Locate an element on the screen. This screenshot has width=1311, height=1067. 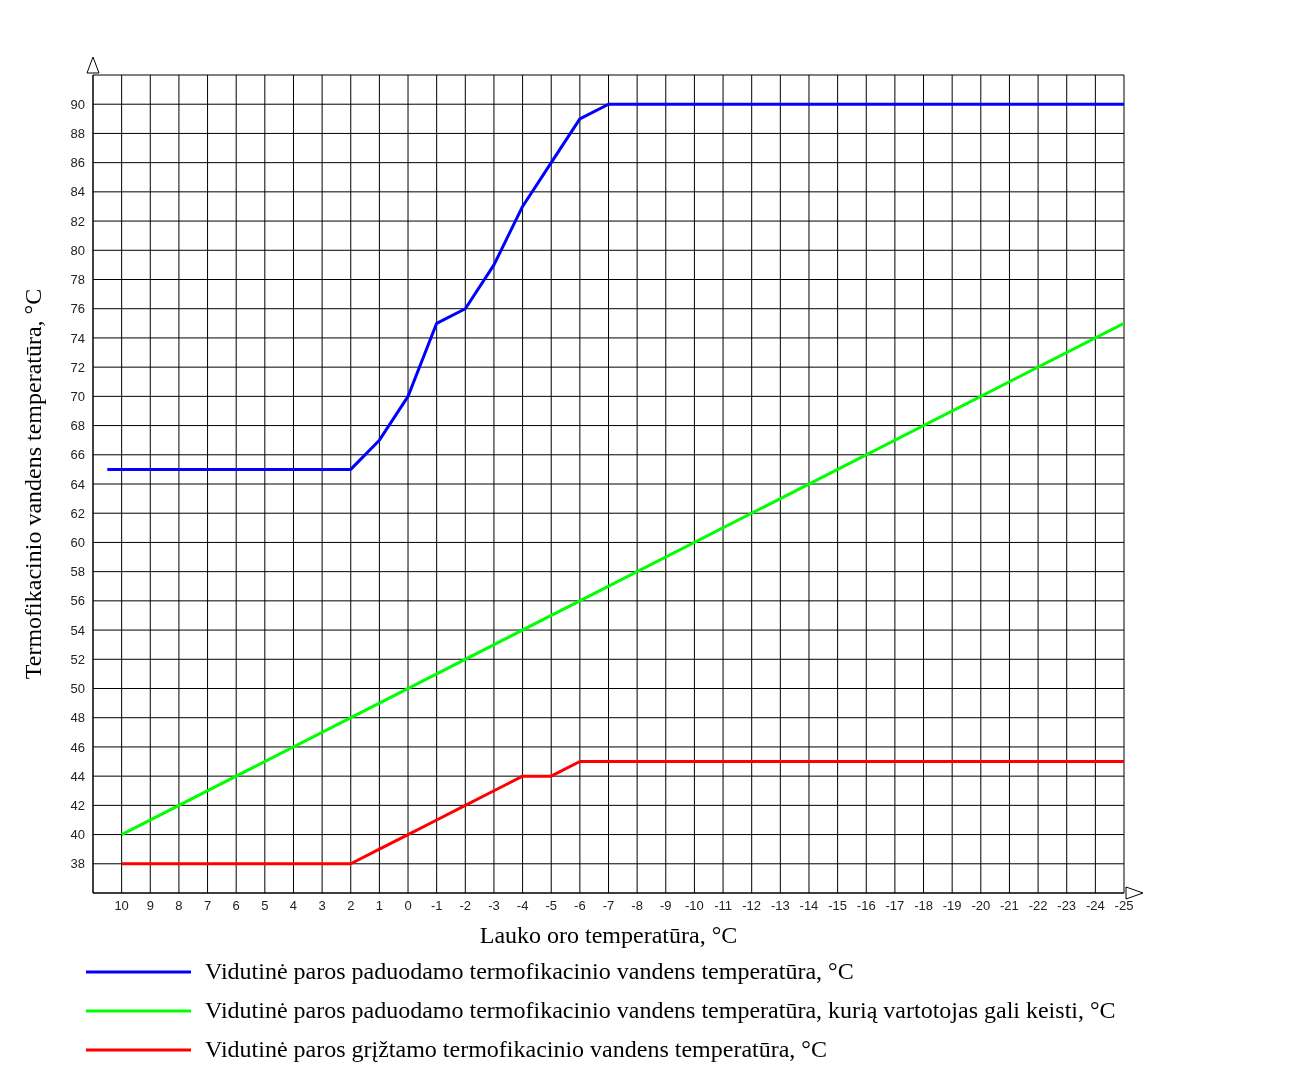
x-tick-label: 1 is located at coordinates (379, 906).